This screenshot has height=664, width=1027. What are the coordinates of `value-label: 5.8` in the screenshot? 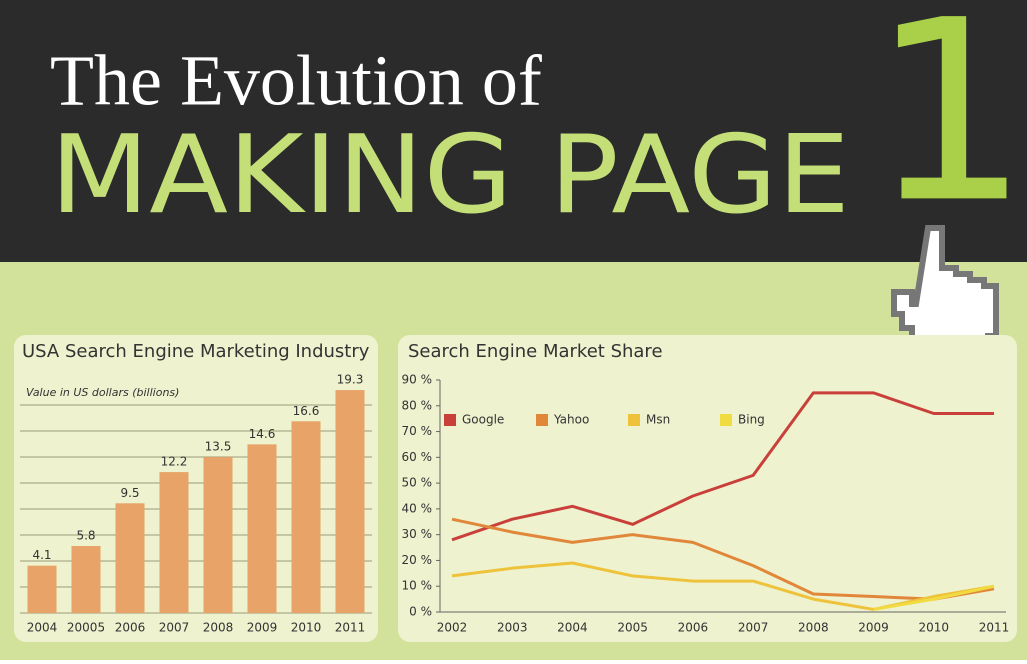 It's located at (85, 536).